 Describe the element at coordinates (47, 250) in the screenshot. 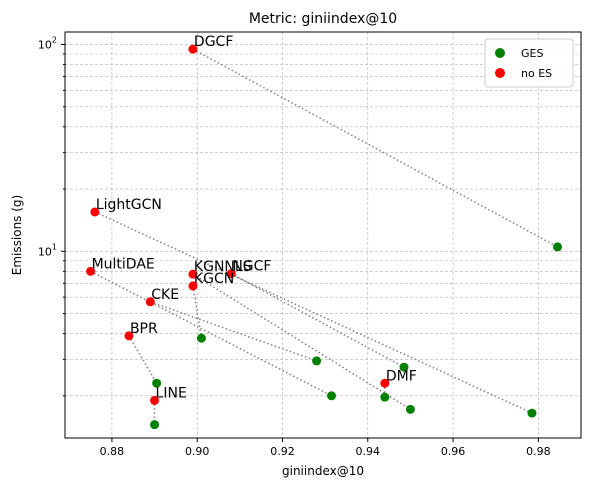

I see `y-tick-label: 10¹` at that location.